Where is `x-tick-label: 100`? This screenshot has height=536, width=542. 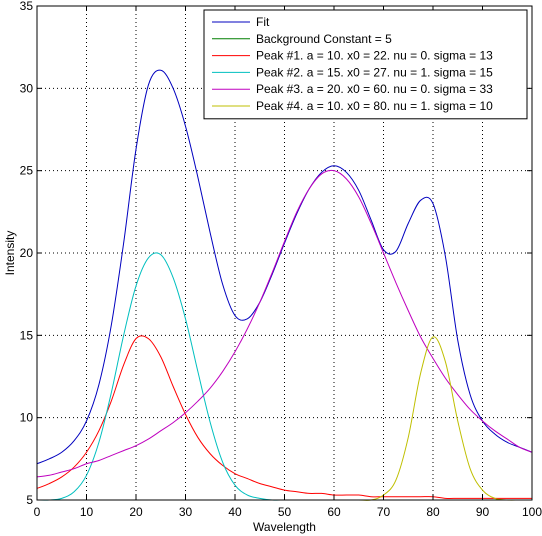 x-tick-label: 100 is located at coordinates (532, 512).